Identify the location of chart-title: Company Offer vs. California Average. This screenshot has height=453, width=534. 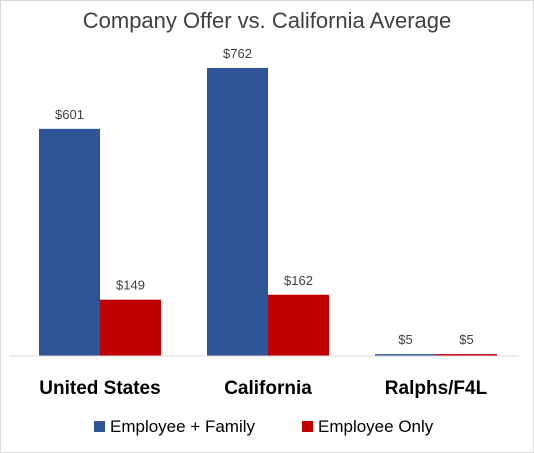
(267, 20).